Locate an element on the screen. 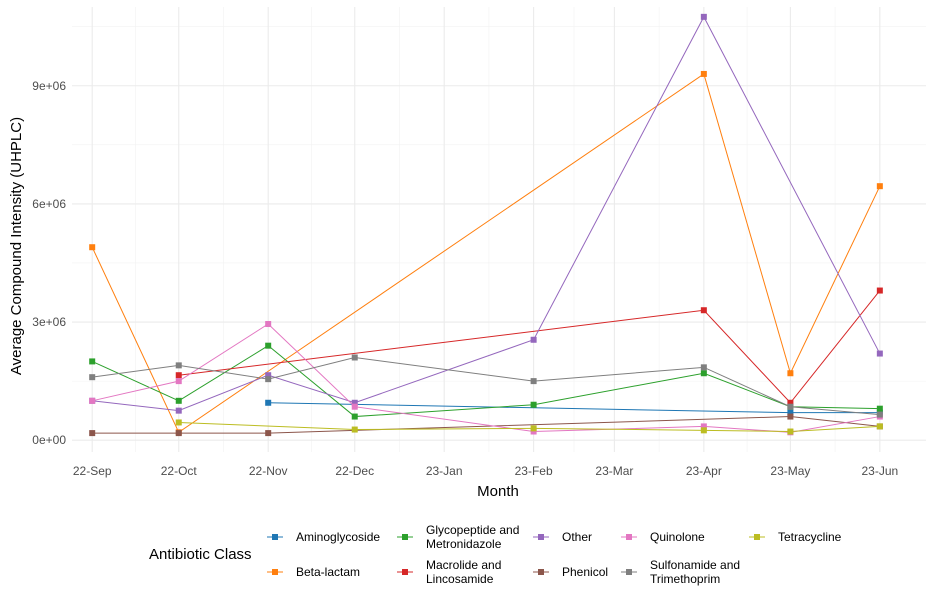  legend-label-line: Sulfonamide and is located at coordinates (695, 565).